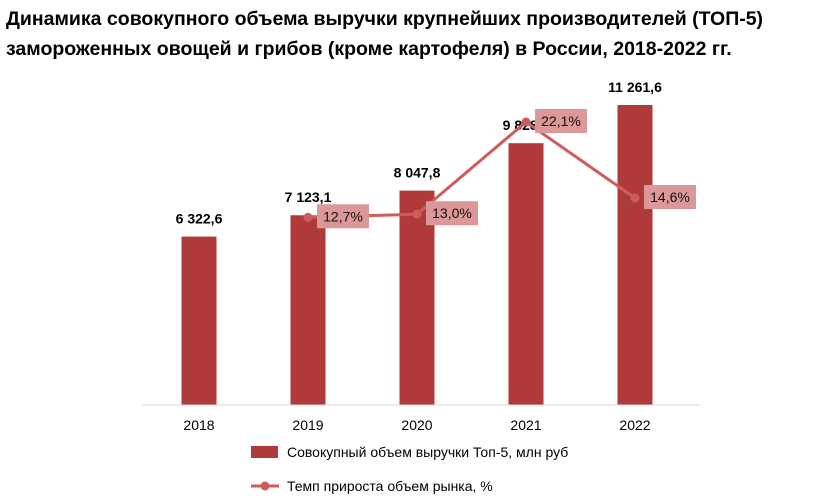 The image size is (840, 503). I want to click on bar-2018, so click(199, 320).